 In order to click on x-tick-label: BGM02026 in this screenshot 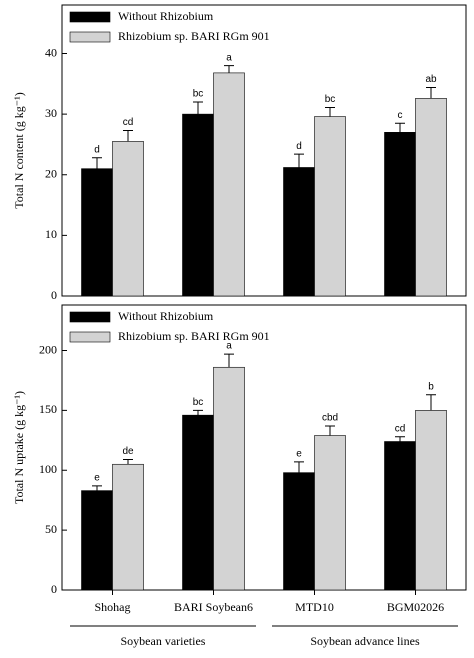, I will do `click(415, 607)`.